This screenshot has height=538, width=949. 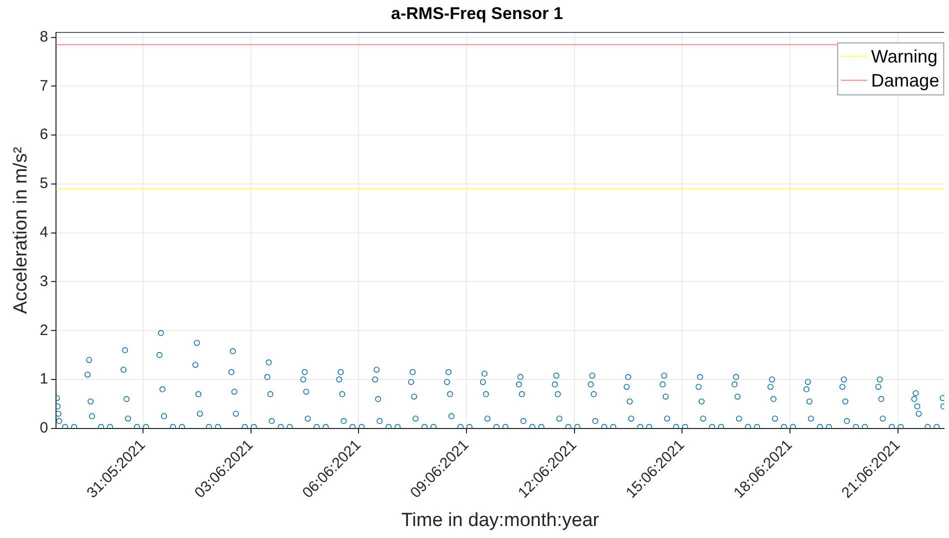 I want to click on y-tick-label: 6, so click(x=44, y=135).